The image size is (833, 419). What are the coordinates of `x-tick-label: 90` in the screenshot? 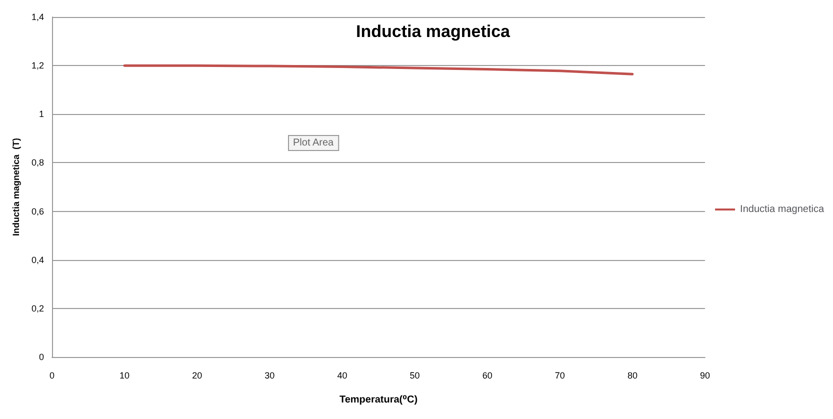 It's located at (705, 375).